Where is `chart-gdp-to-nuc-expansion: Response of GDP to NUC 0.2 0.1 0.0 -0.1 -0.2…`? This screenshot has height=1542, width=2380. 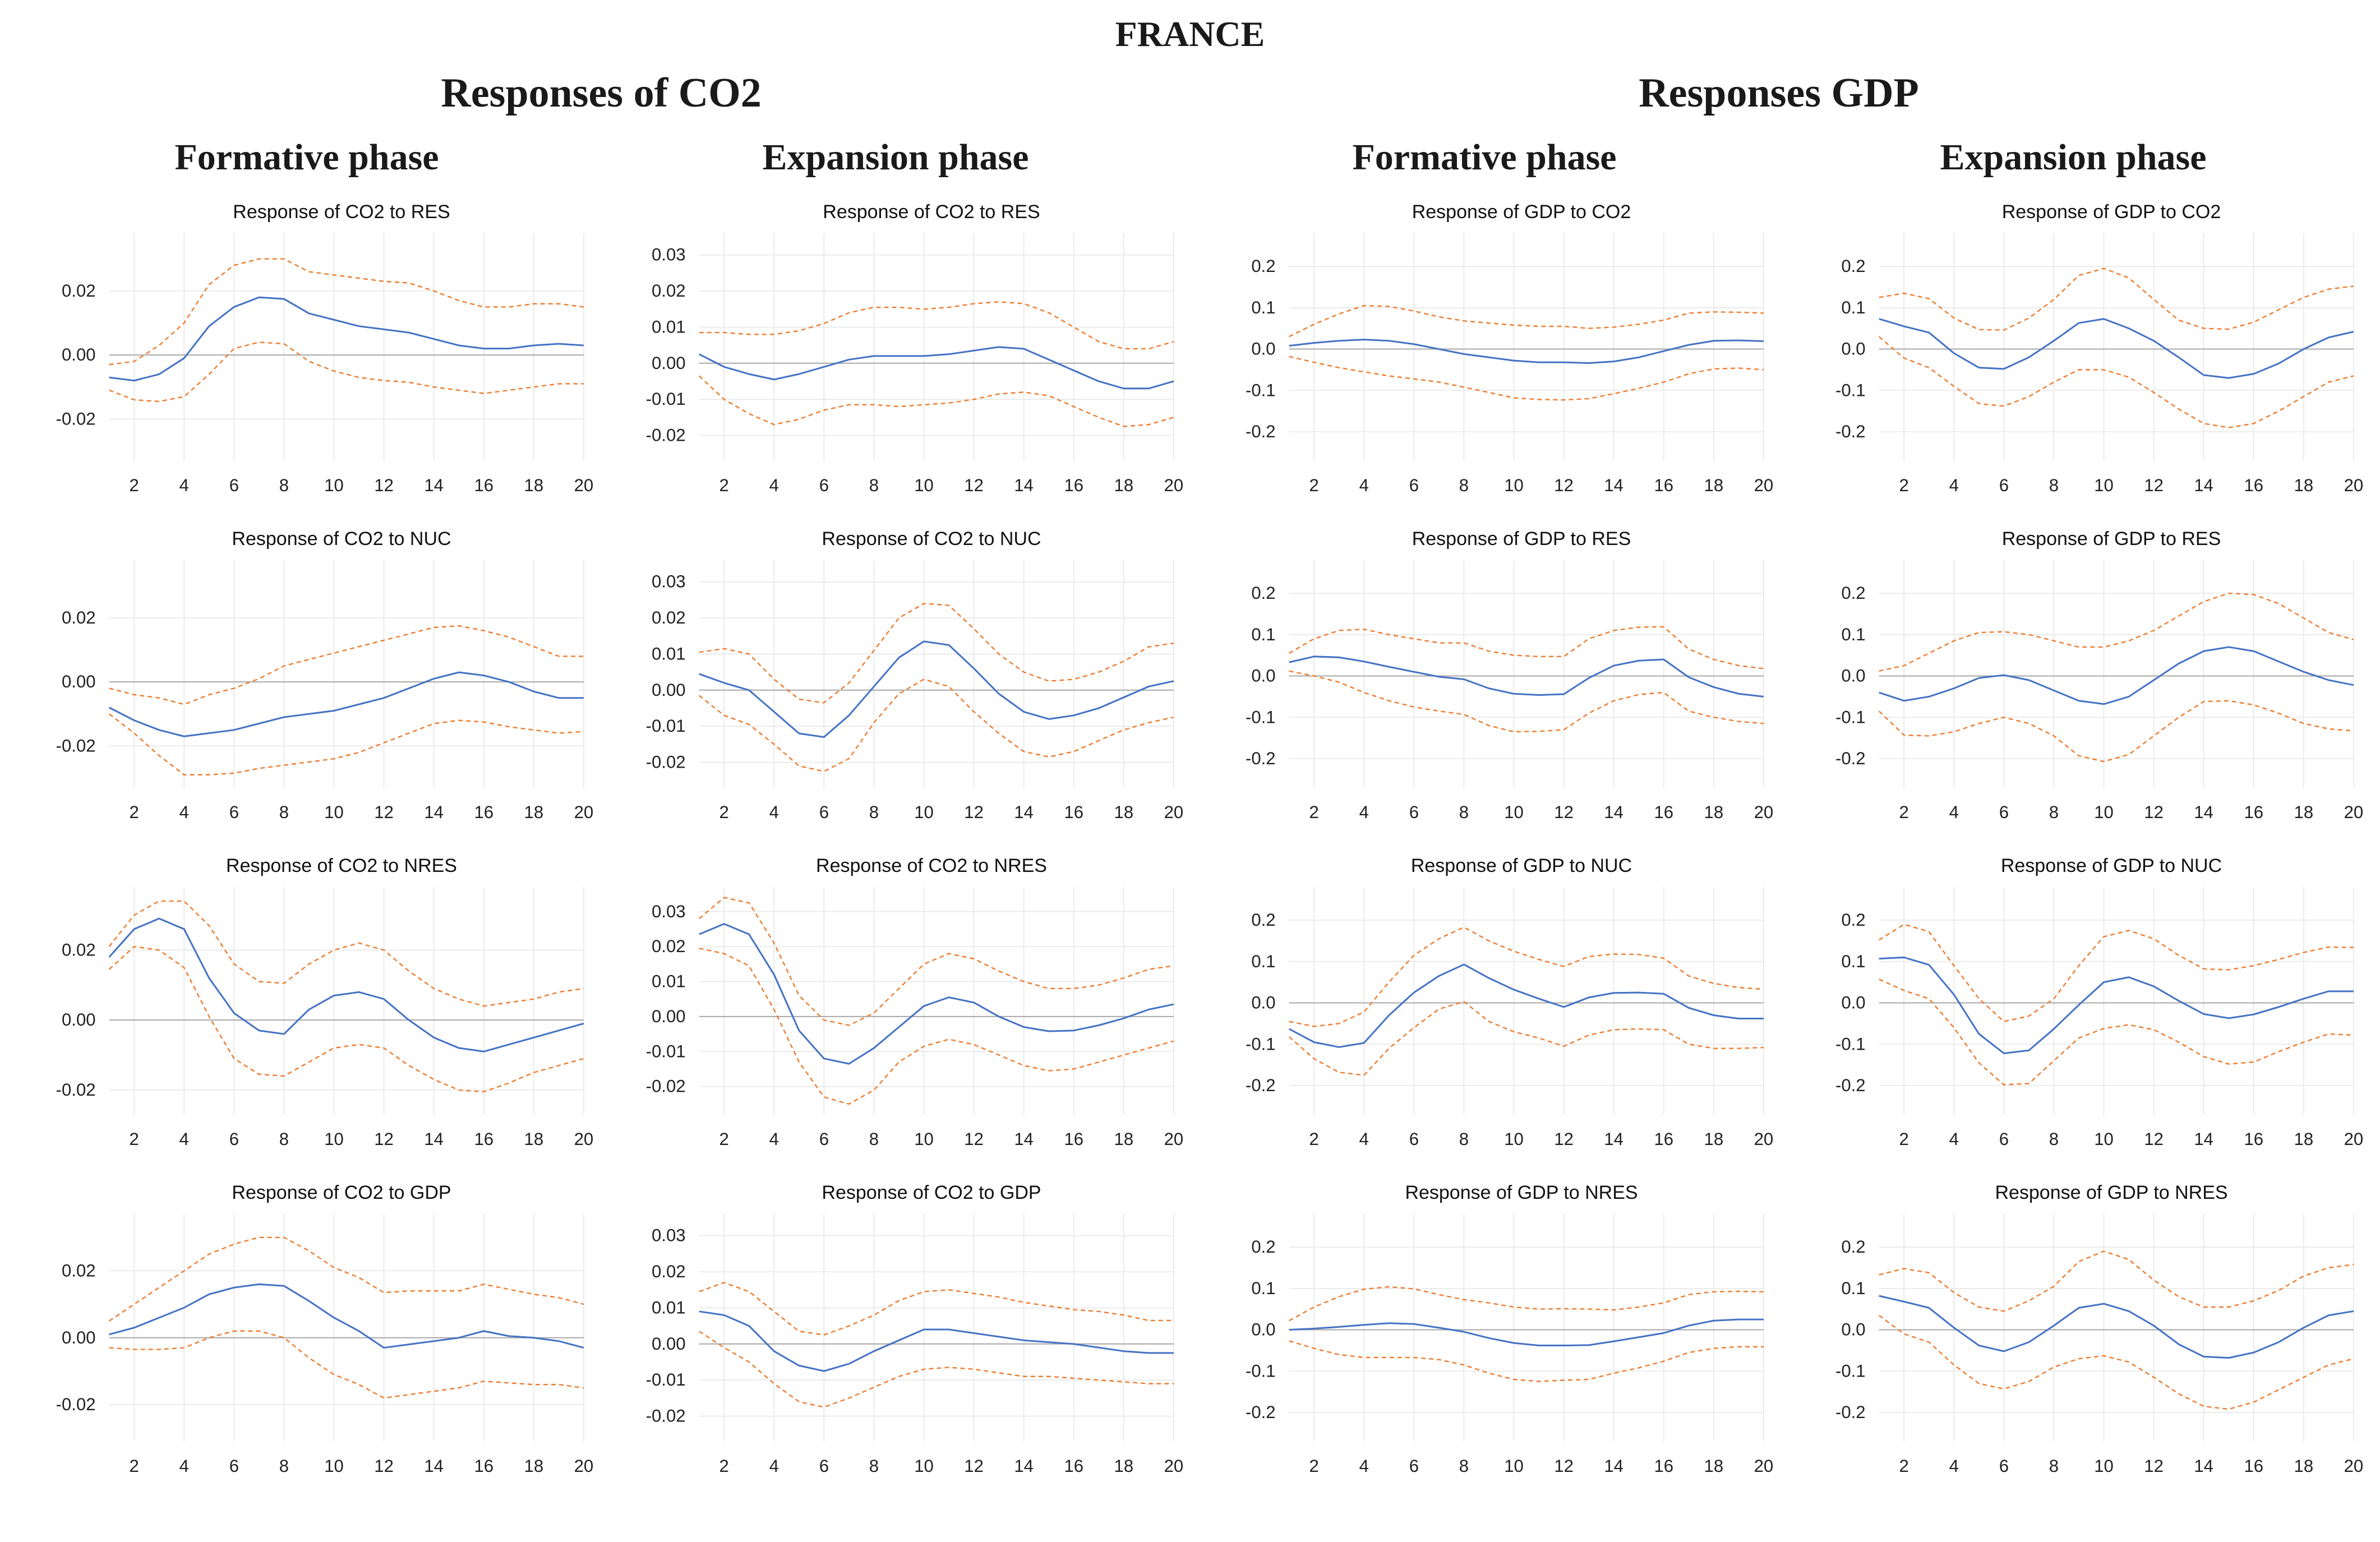 chart-gdp-to-nuc-expansion: Response of GDP to NUC 0.2 0.1 0.0 -0.1 -0.2… is located at coordinates (2075, 1008).